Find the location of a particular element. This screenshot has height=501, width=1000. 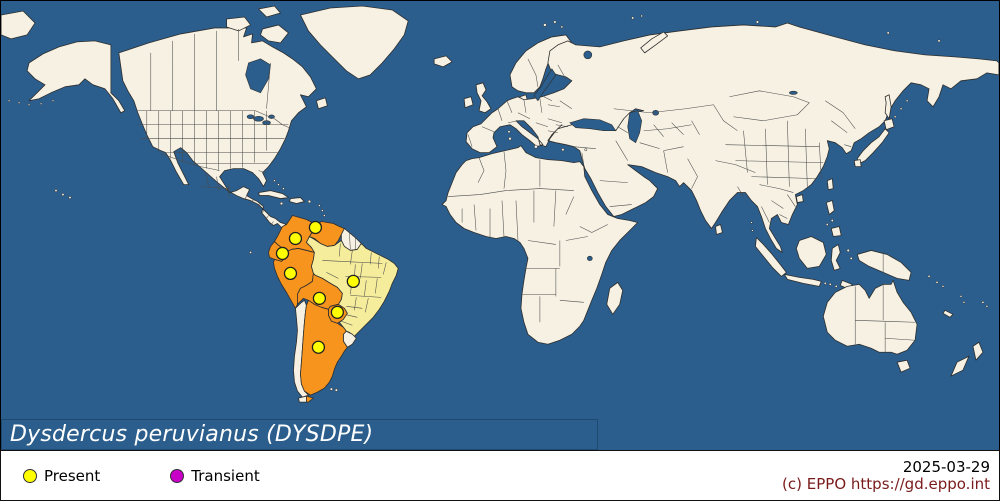

australia is located at coordinates (870, 317).